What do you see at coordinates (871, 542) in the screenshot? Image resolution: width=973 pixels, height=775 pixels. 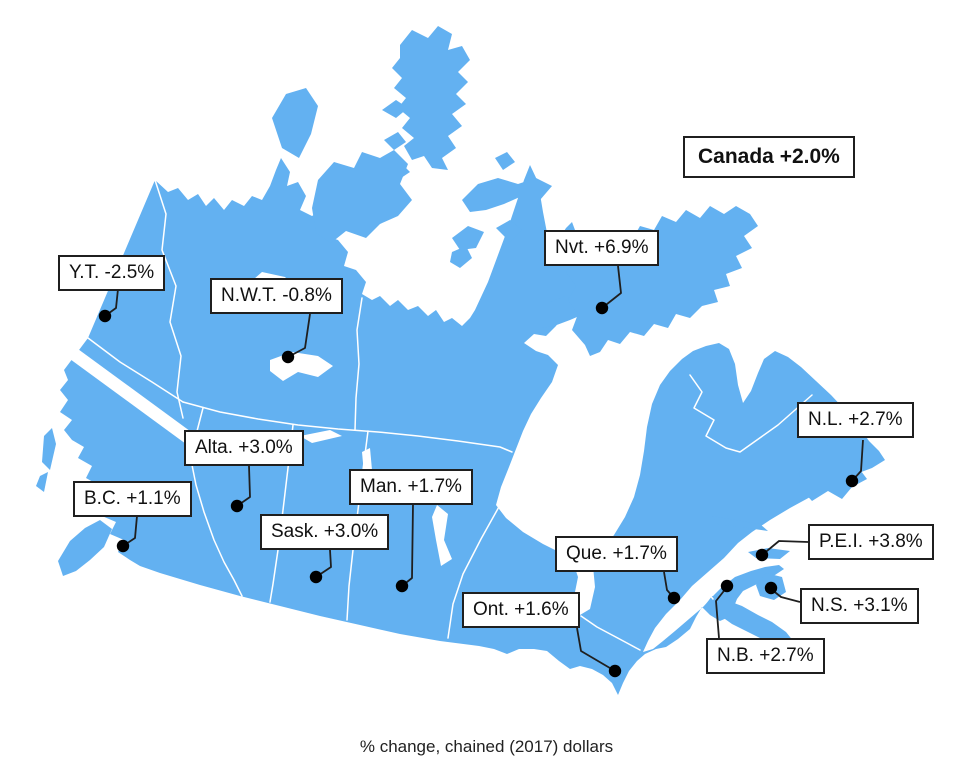 I see `region-label-pei: P.E.I. +3.8%` at bounding box center [871, 542].